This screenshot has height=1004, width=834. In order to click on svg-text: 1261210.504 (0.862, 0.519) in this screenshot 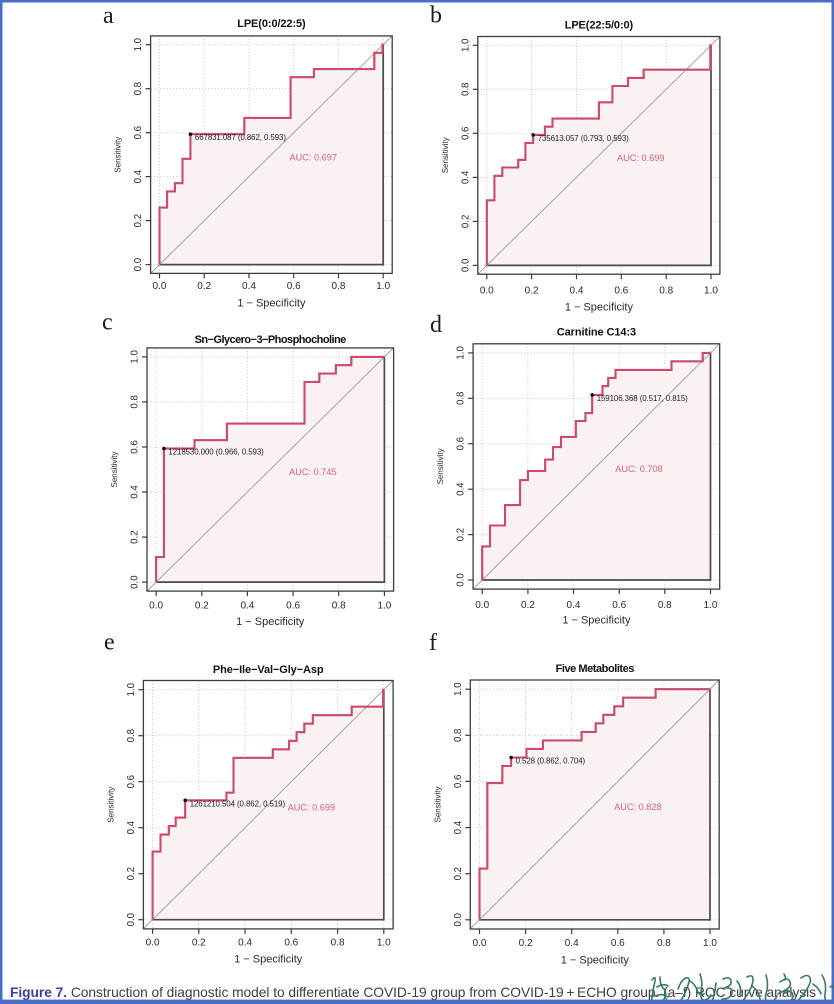, I will do `click(238, 803)`.